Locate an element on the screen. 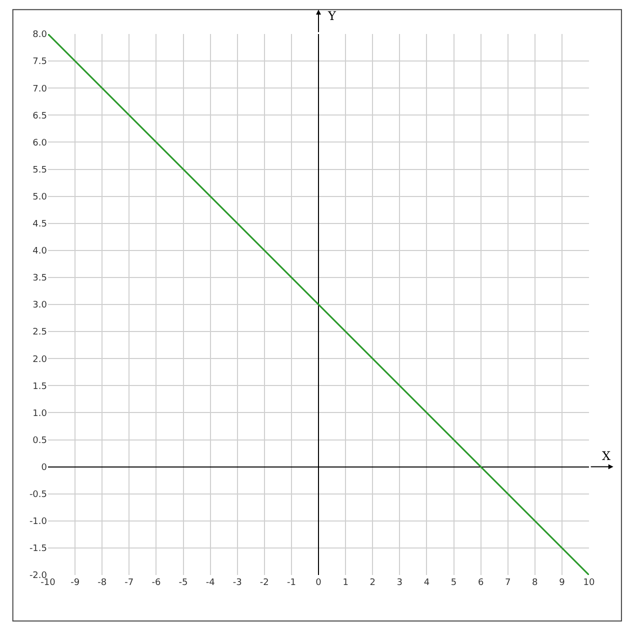 This screenshot has width=627, height=630. x-tick-label: 9 is located at coordinates (562, 583).